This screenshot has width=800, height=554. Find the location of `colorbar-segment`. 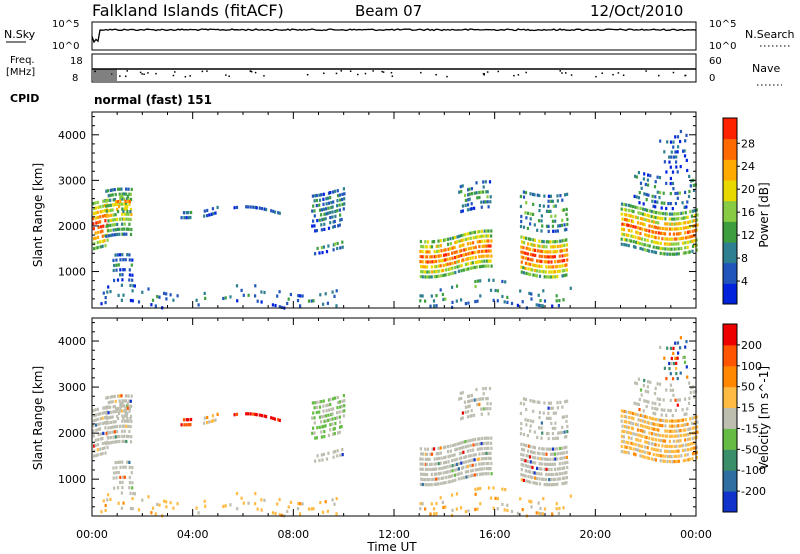

colorbar-segment is located at coordinates (730, 502).